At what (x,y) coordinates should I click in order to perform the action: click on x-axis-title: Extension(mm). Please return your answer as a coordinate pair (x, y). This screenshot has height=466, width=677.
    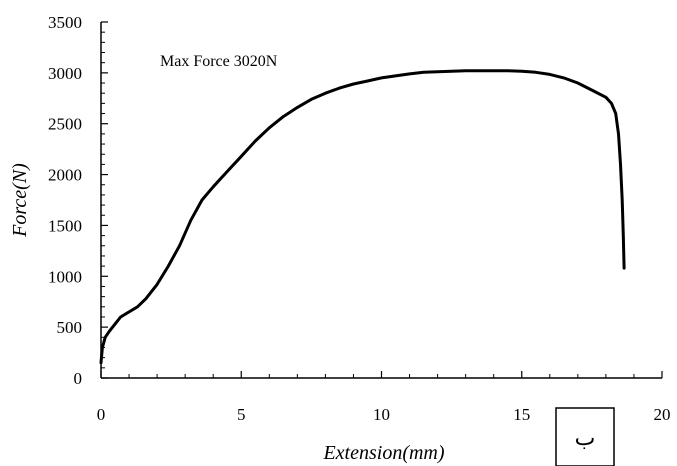
    Looking at the image, I should click on (383, 453).